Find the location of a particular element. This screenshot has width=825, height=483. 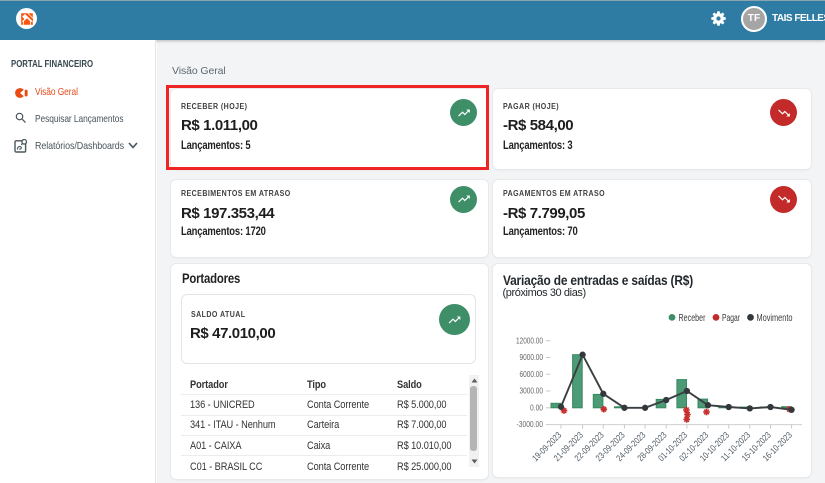

svg-text: Receber is located at coordinates (692, 318).